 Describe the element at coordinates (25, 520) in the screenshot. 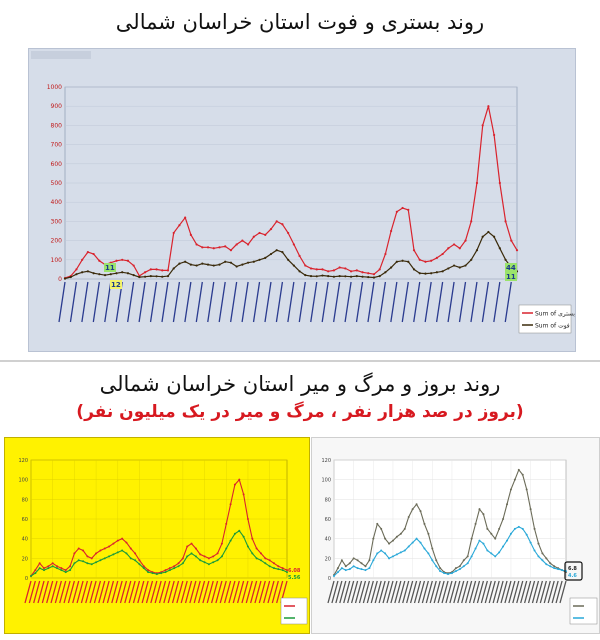

I see `y-tick-label: 60` at that location.